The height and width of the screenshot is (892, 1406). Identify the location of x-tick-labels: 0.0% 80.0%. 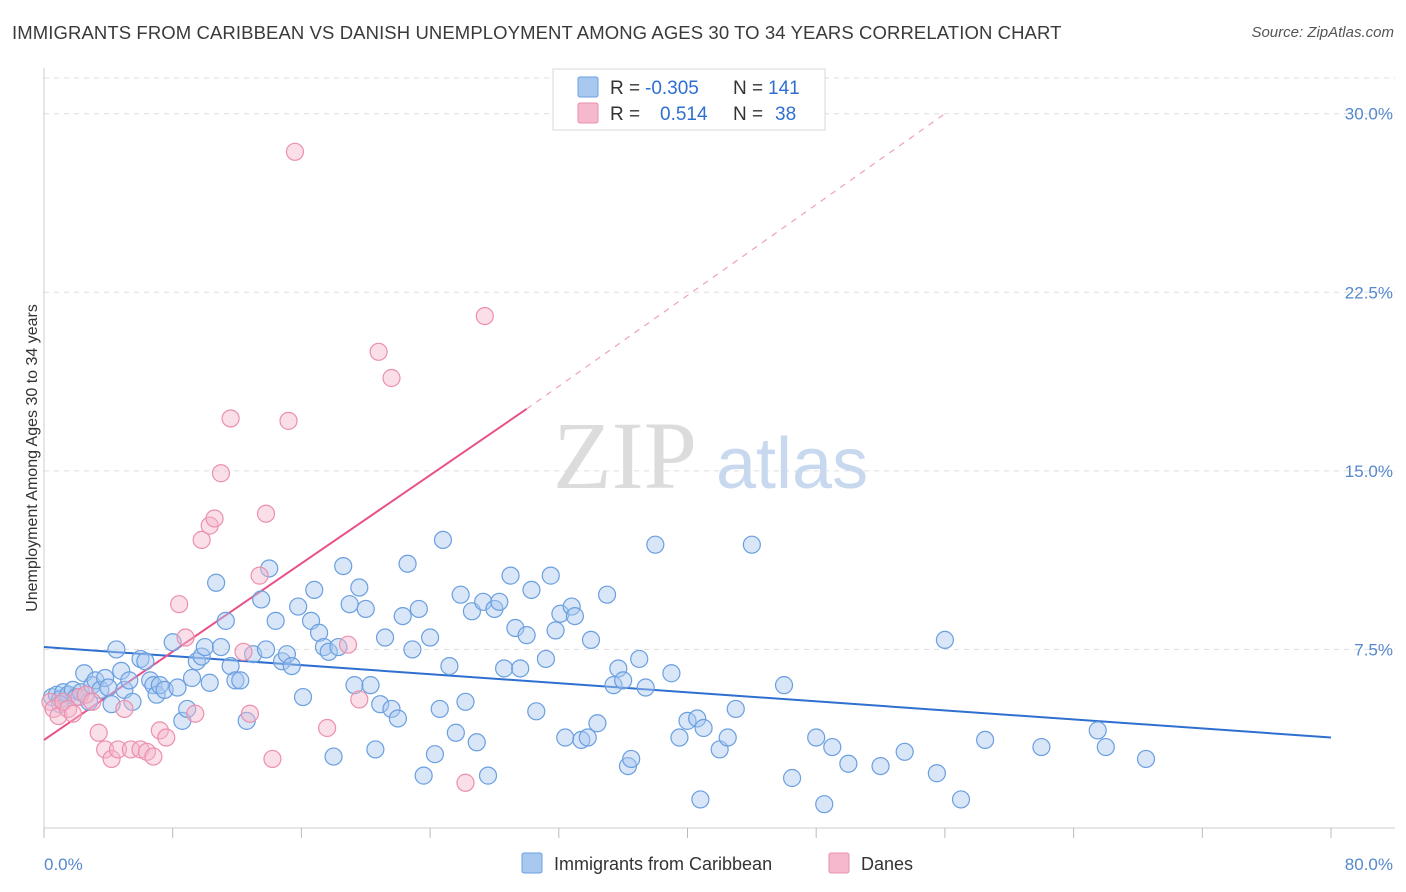
(718, 864).